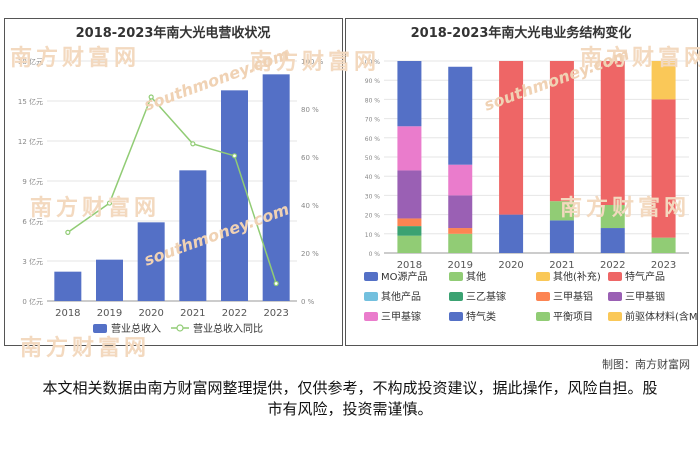 Image resolution: width=700 pixels, height=467 pixels. I want to click on legend-marker-yoy, so click(180, 328).